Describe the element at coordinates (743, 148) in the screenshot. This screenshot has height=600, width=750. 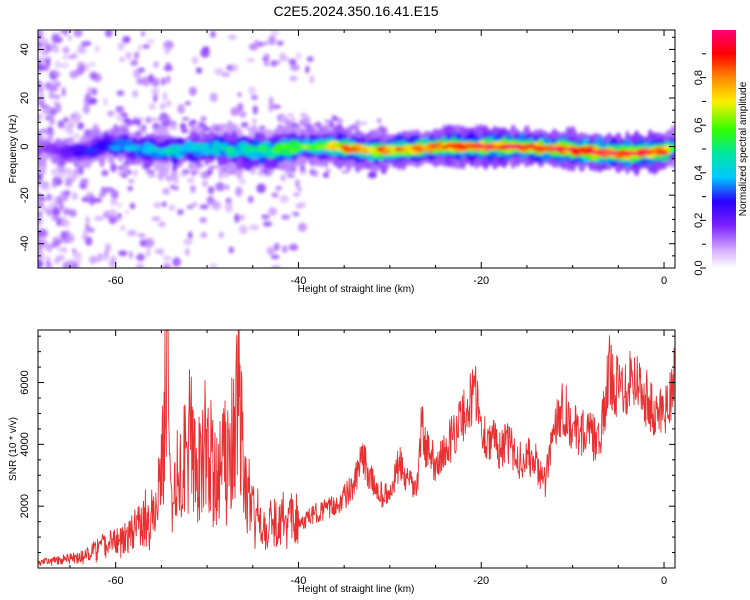
I see `colorbar-label: Normalized spectral amplitude` at that location.